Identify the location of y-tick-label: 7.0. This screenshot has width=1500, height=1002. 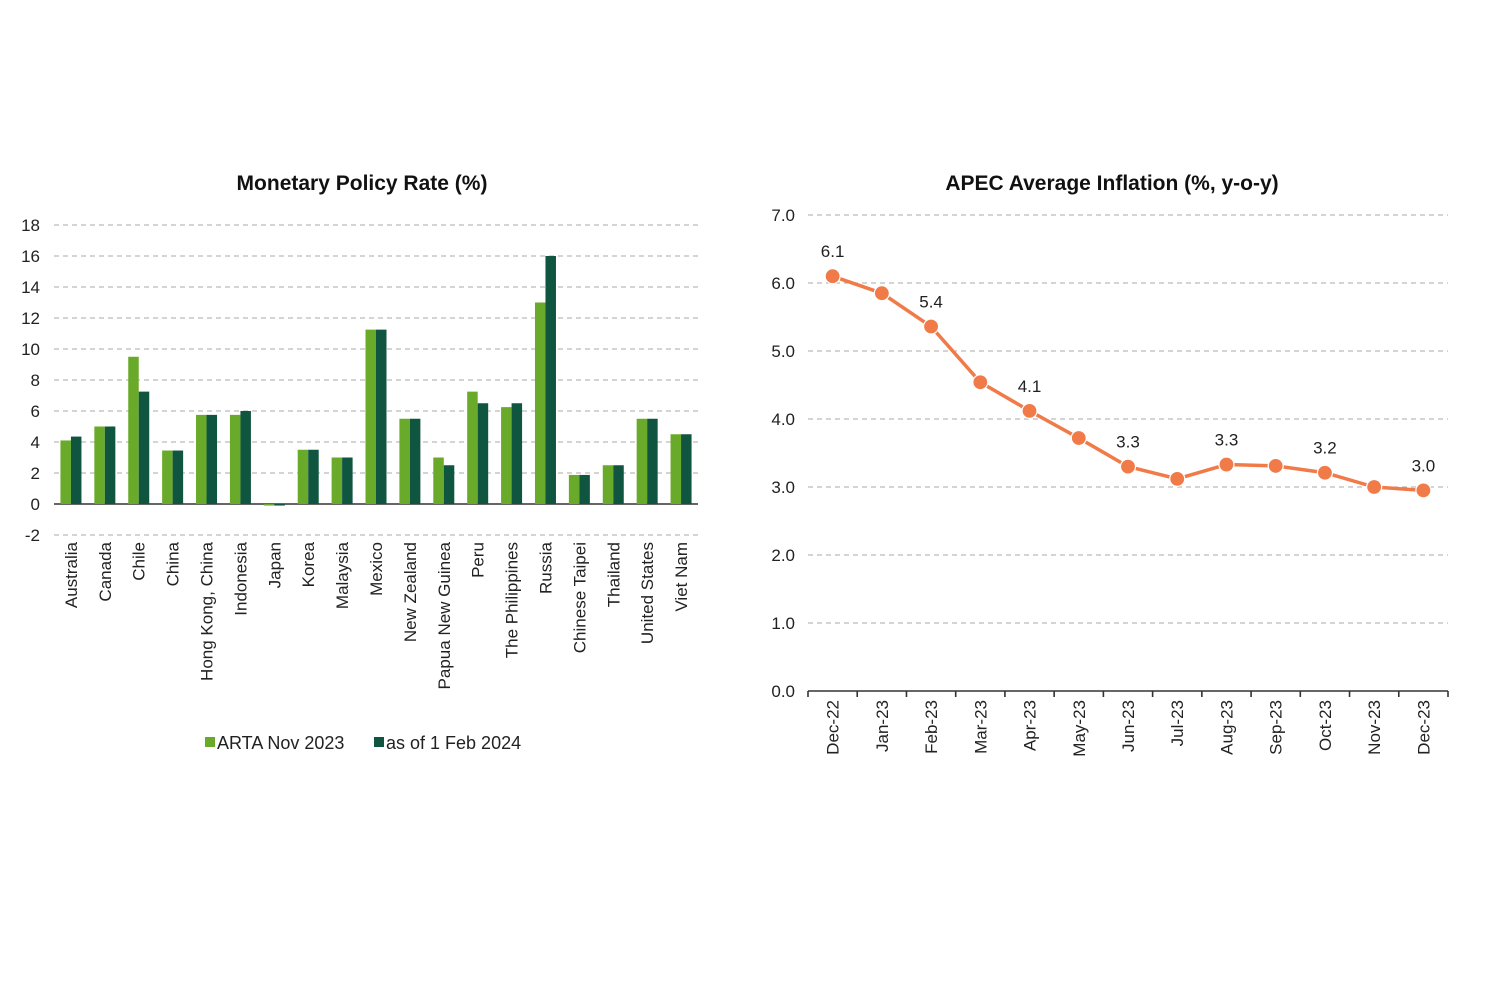
(783, 215).